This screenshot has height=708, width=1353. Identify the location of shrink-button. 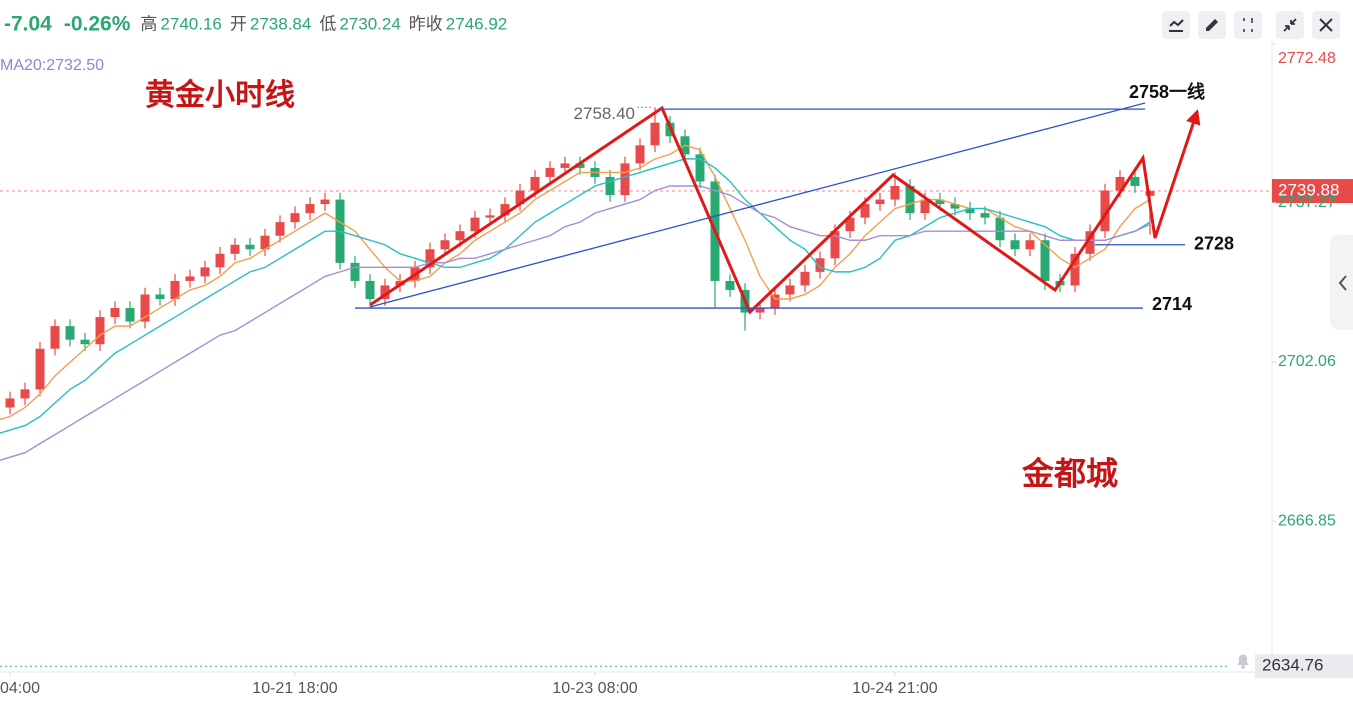
(1290, 25).